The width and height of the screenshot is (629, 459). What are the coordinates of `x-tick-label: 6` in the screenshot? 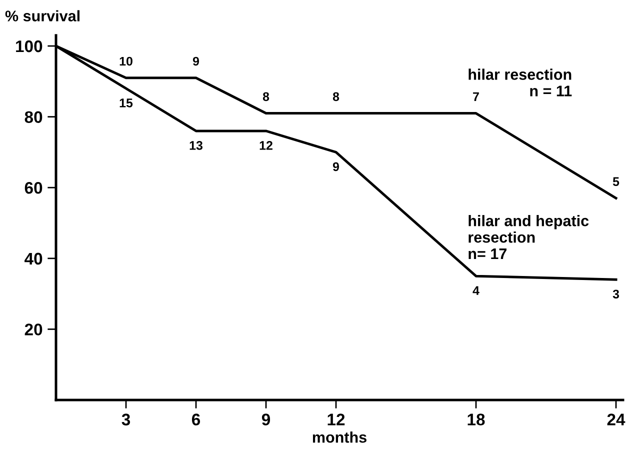 It's located at (196, 420).